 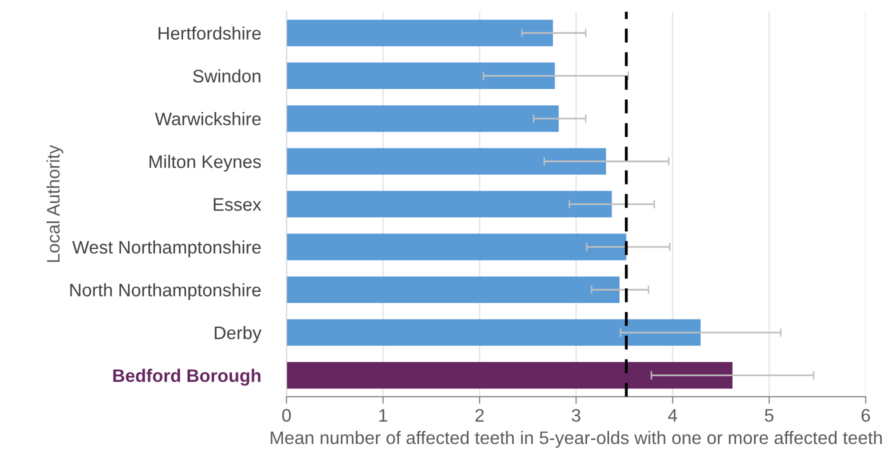 What do you see at coordinates (55, 203) in the screenshot?
I see `y-axis-title: Local Authority` at bounding box center [55, 203].